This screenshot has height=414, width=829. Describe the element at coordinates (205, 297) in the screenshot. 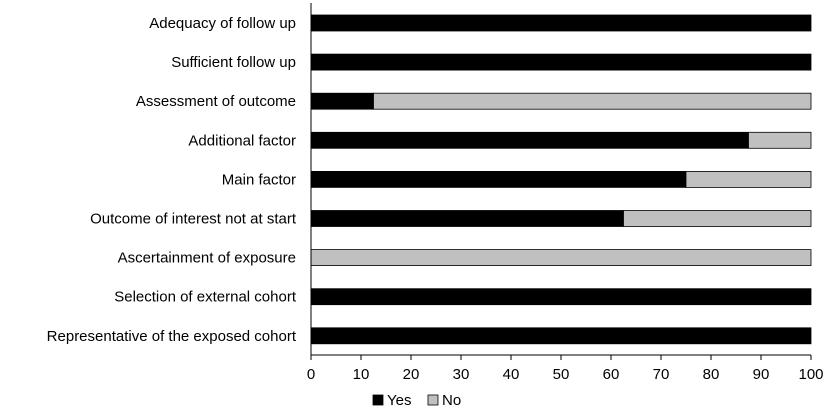

I see `category-label: Selection of external cohort` at that location.